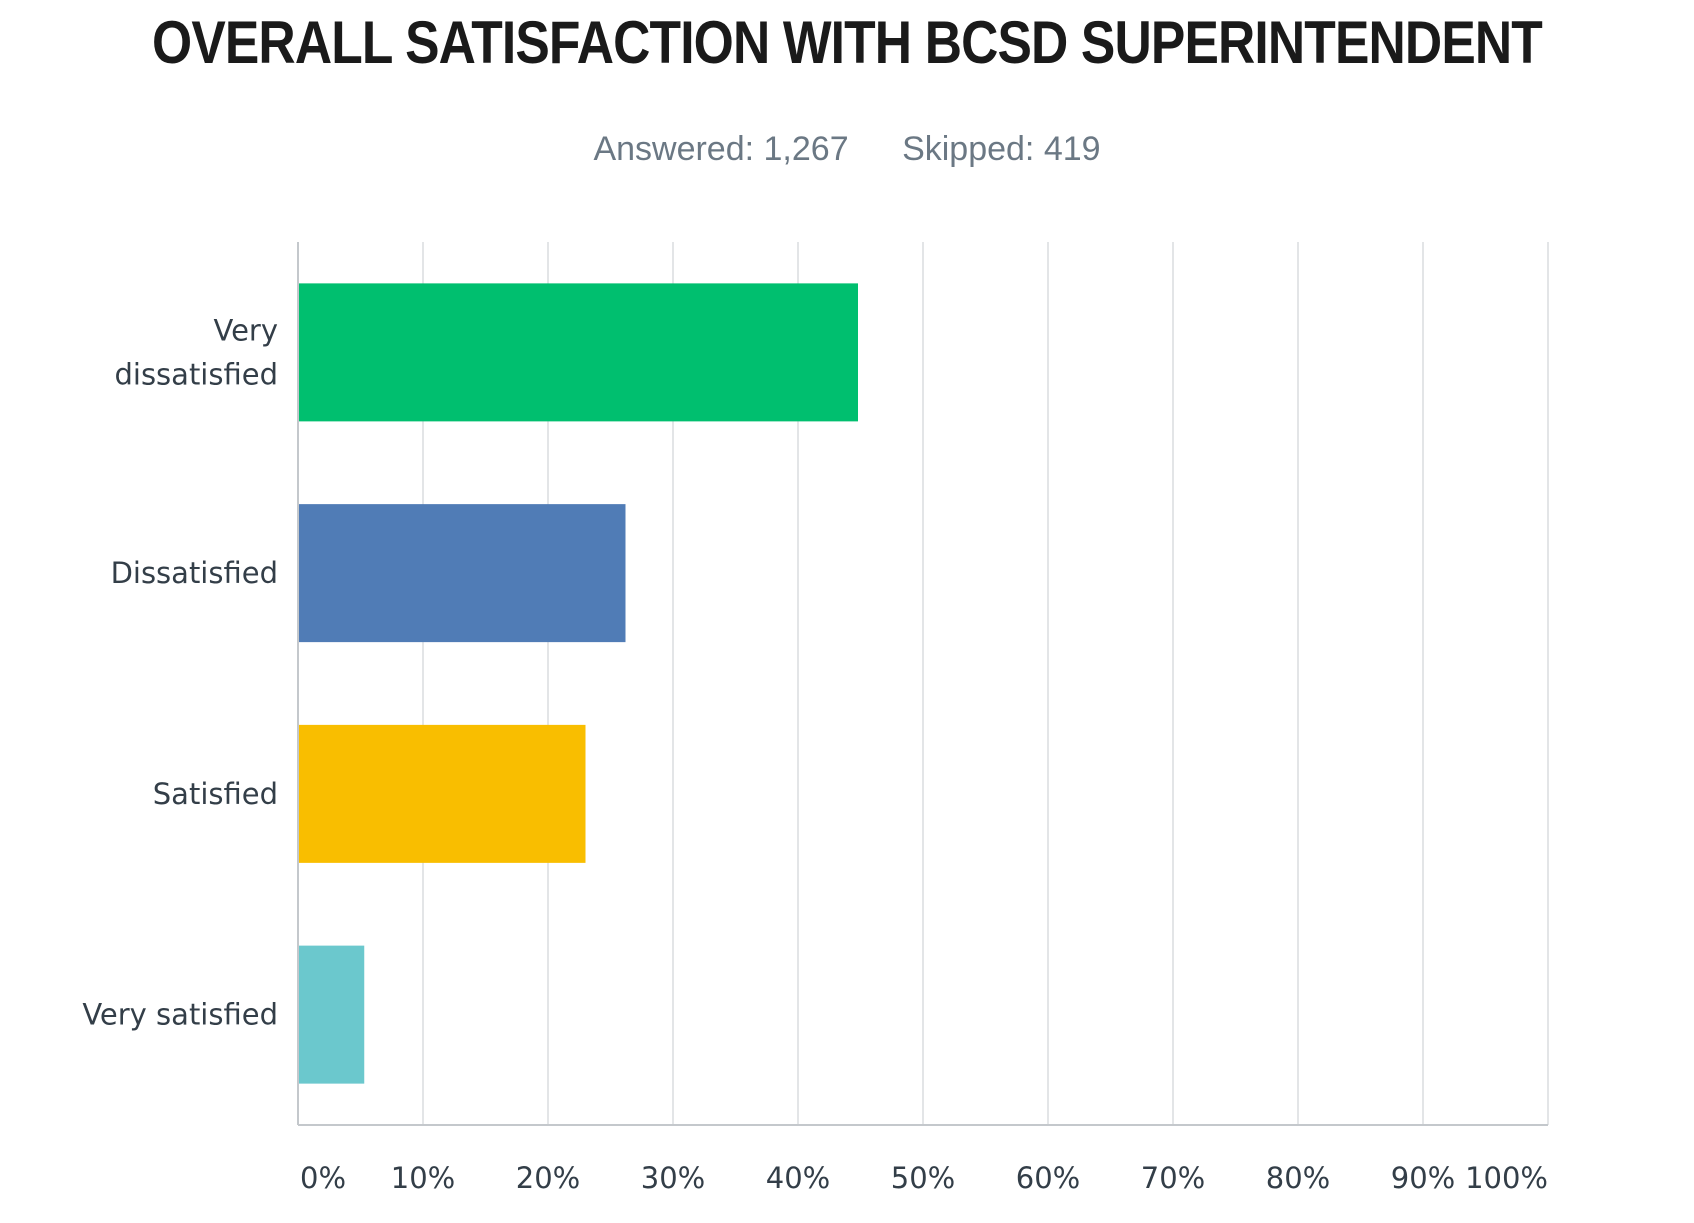 This screenshot has height=1223, width=1694. Describe the element at coordinates (1001, 149) in the screenshot. I see `skipped-count: Skipped: 419` at that location.